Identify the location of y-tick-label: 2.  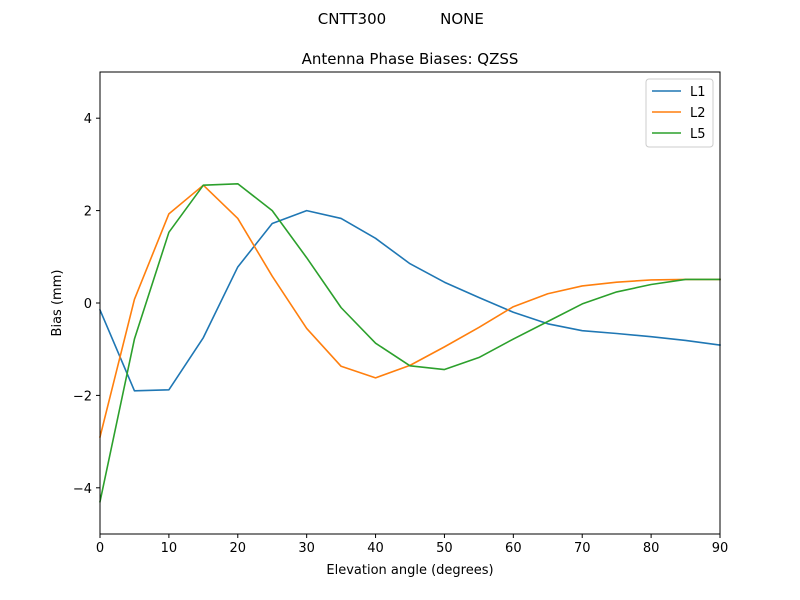
(88, 212).